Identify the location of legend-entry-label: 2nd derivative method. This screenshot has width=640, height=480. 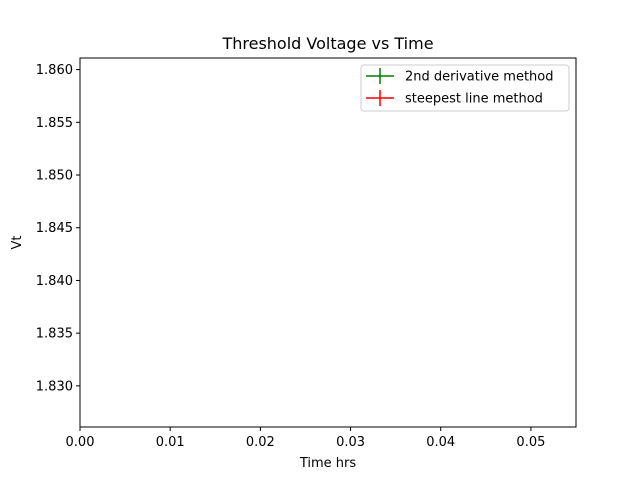
(479, 77).